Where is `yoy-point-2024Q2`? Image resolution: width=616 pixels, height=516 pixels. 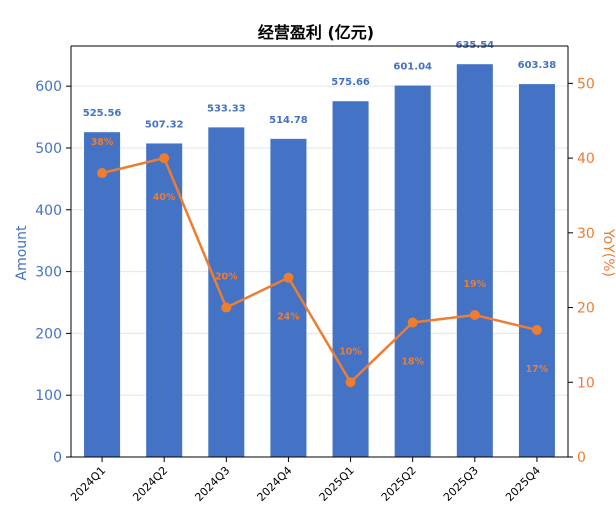
yoy-point-2024Q2 is located at coordinates (164, 158).